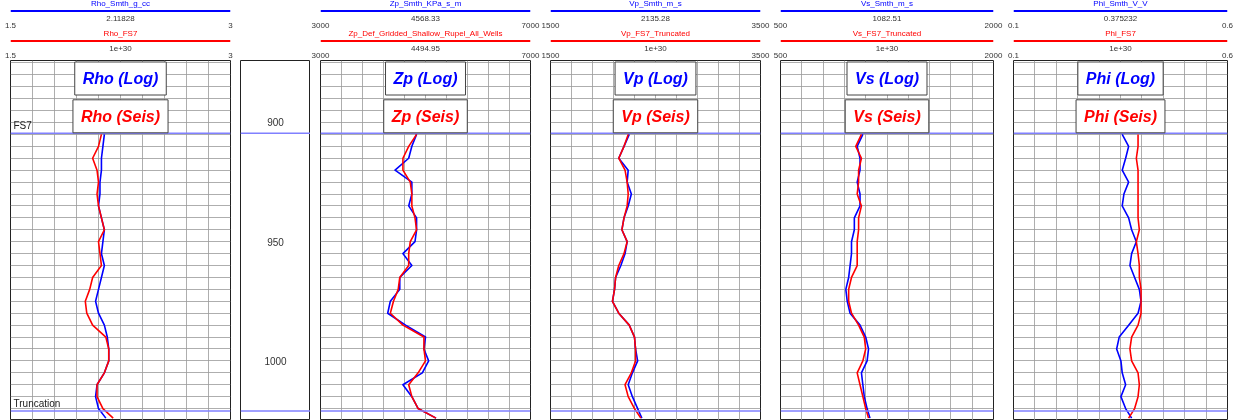  I want to click on text: 1082.51, so click(887, 18).